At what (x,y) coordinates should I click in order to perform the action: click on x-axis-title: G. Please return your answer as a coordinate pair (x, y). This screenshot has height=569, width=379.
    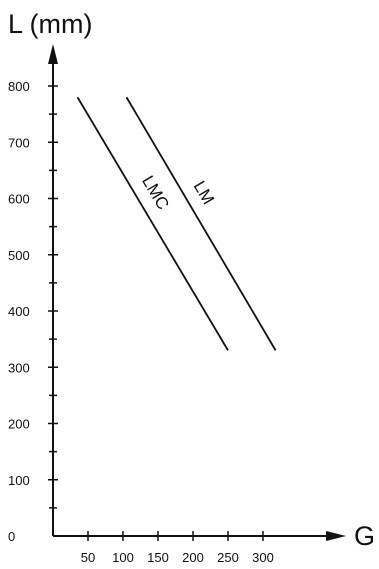
    Looking at the image, I should click on (364, 536).